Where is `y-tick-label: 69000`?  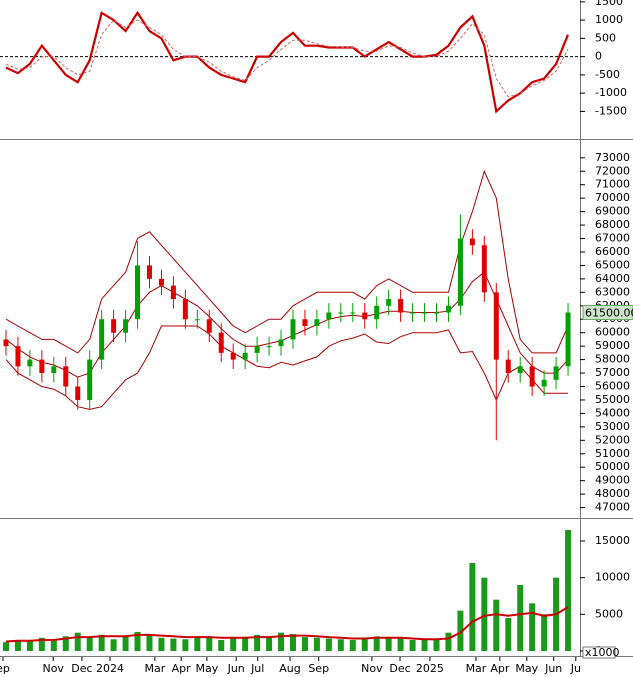 y-tick-label: 69000 is located at coordinates (612, 211).